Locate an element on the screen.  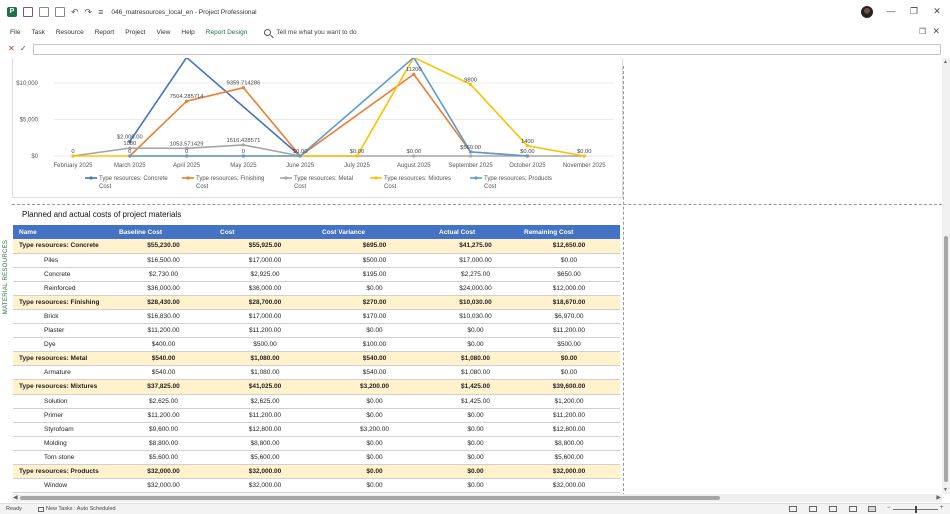
open-file-icon is located at coordinates (44, 12).